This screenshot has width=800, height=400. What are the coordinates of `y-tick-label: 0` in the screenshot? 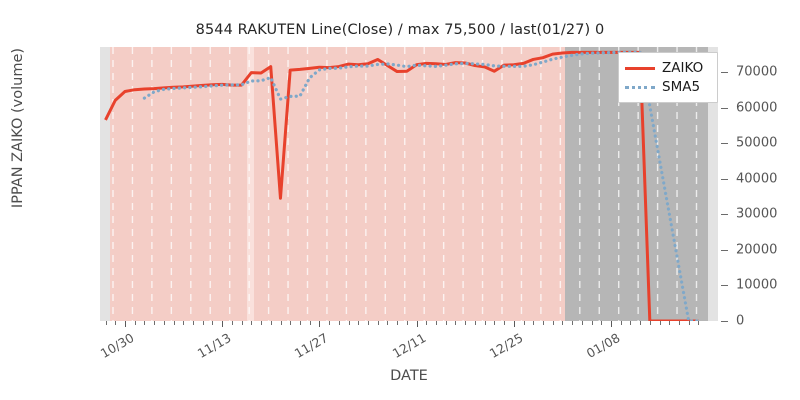 It's located at (740, 321).